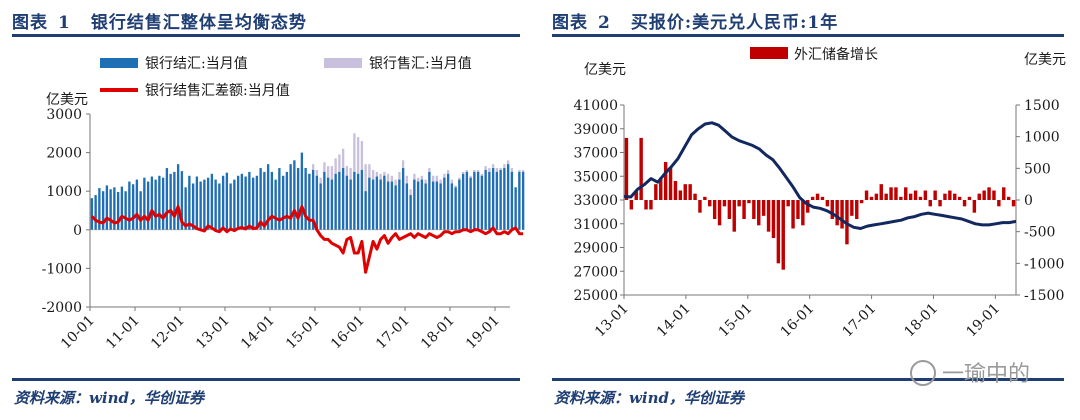  What do you see at coordinates (1042, 106) in the screenshot?
I see `y-tick-label: 1500` at bounding box center [1042, 106].